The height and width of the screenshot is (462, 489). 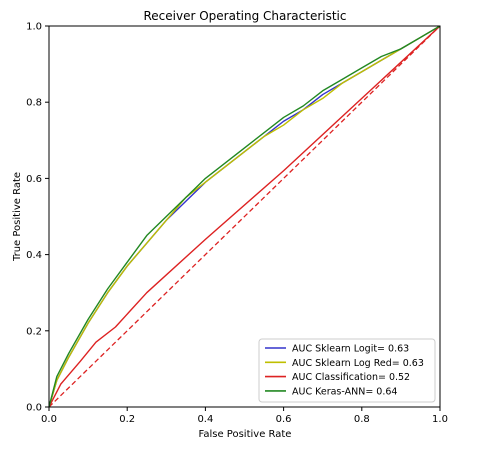 What do you see at coordinates (344, 391) in the screenshot?
I see `legend-label: AUC Keras-ANN= 0.64` at bounding box center [344, 391].